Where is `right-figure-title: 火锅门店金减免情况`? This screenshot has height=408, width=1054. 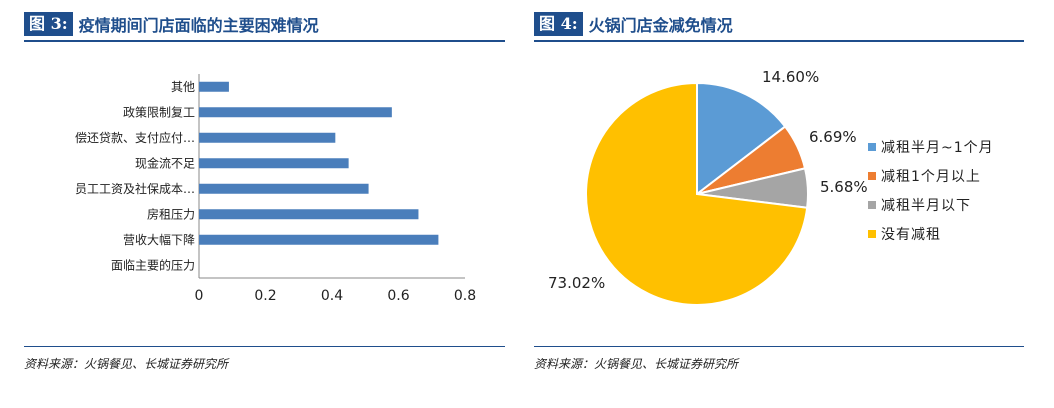
right-figure-title: 火锅门店金减免情况 is located at coordinates (660, 25).